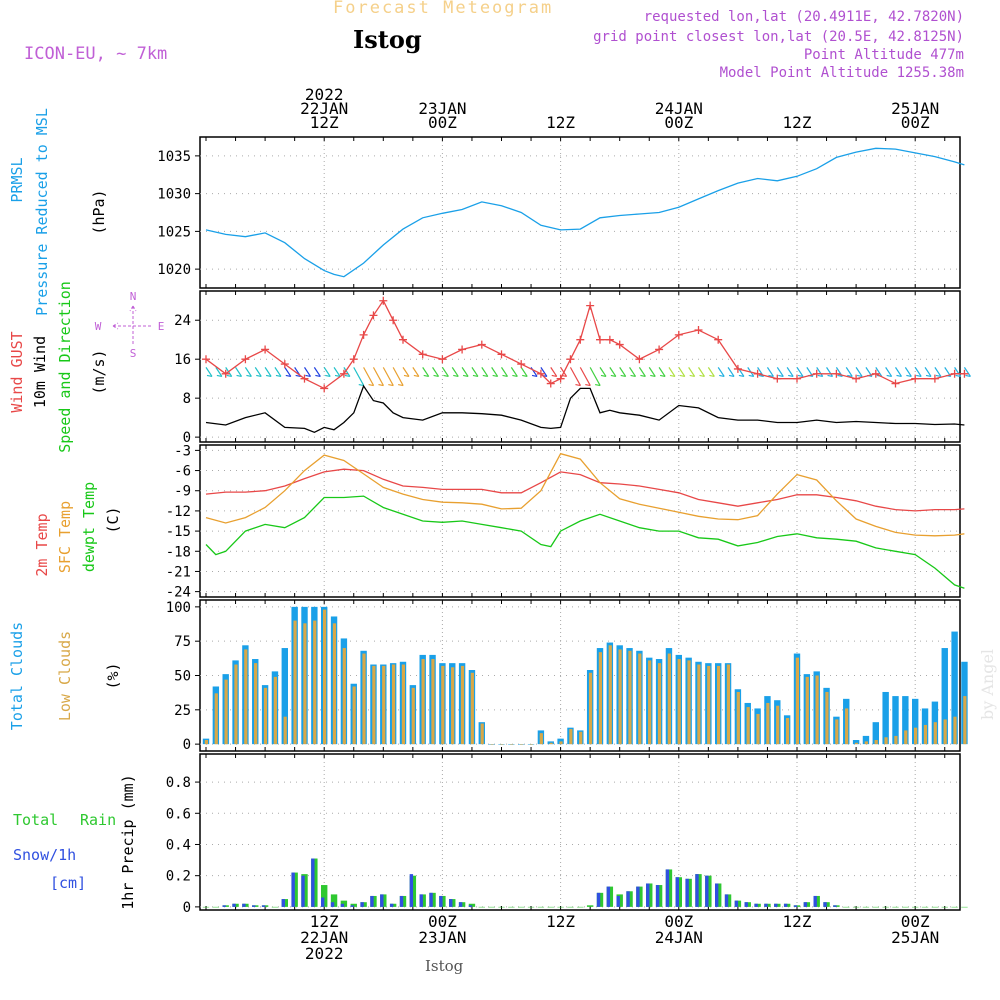 This screenshot has width=1000, height=1000. I want to click on temp-ytick-label: -12, so click(178, 512).